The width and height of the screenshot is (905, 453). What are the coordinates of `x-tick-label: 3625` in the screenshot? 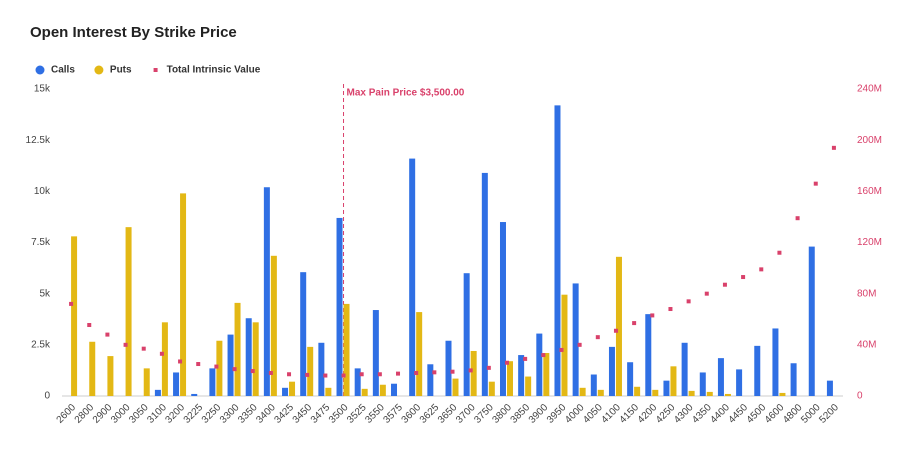 It's located at (430, 414).